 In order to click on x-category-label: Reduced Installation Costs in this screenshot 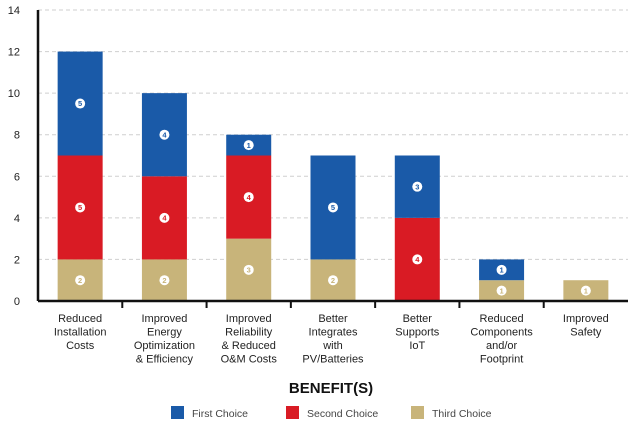, I will do `click(80, 332)`.